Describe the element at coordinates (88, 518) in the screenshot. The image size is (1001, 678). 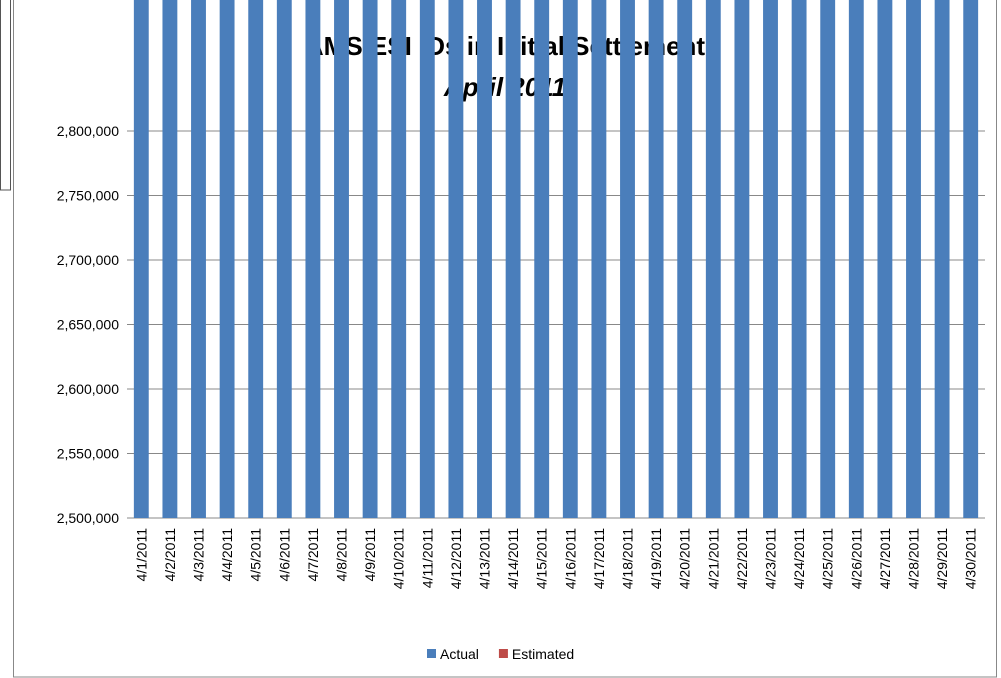
I see `y-tick-label: 2,500,000` at that location.